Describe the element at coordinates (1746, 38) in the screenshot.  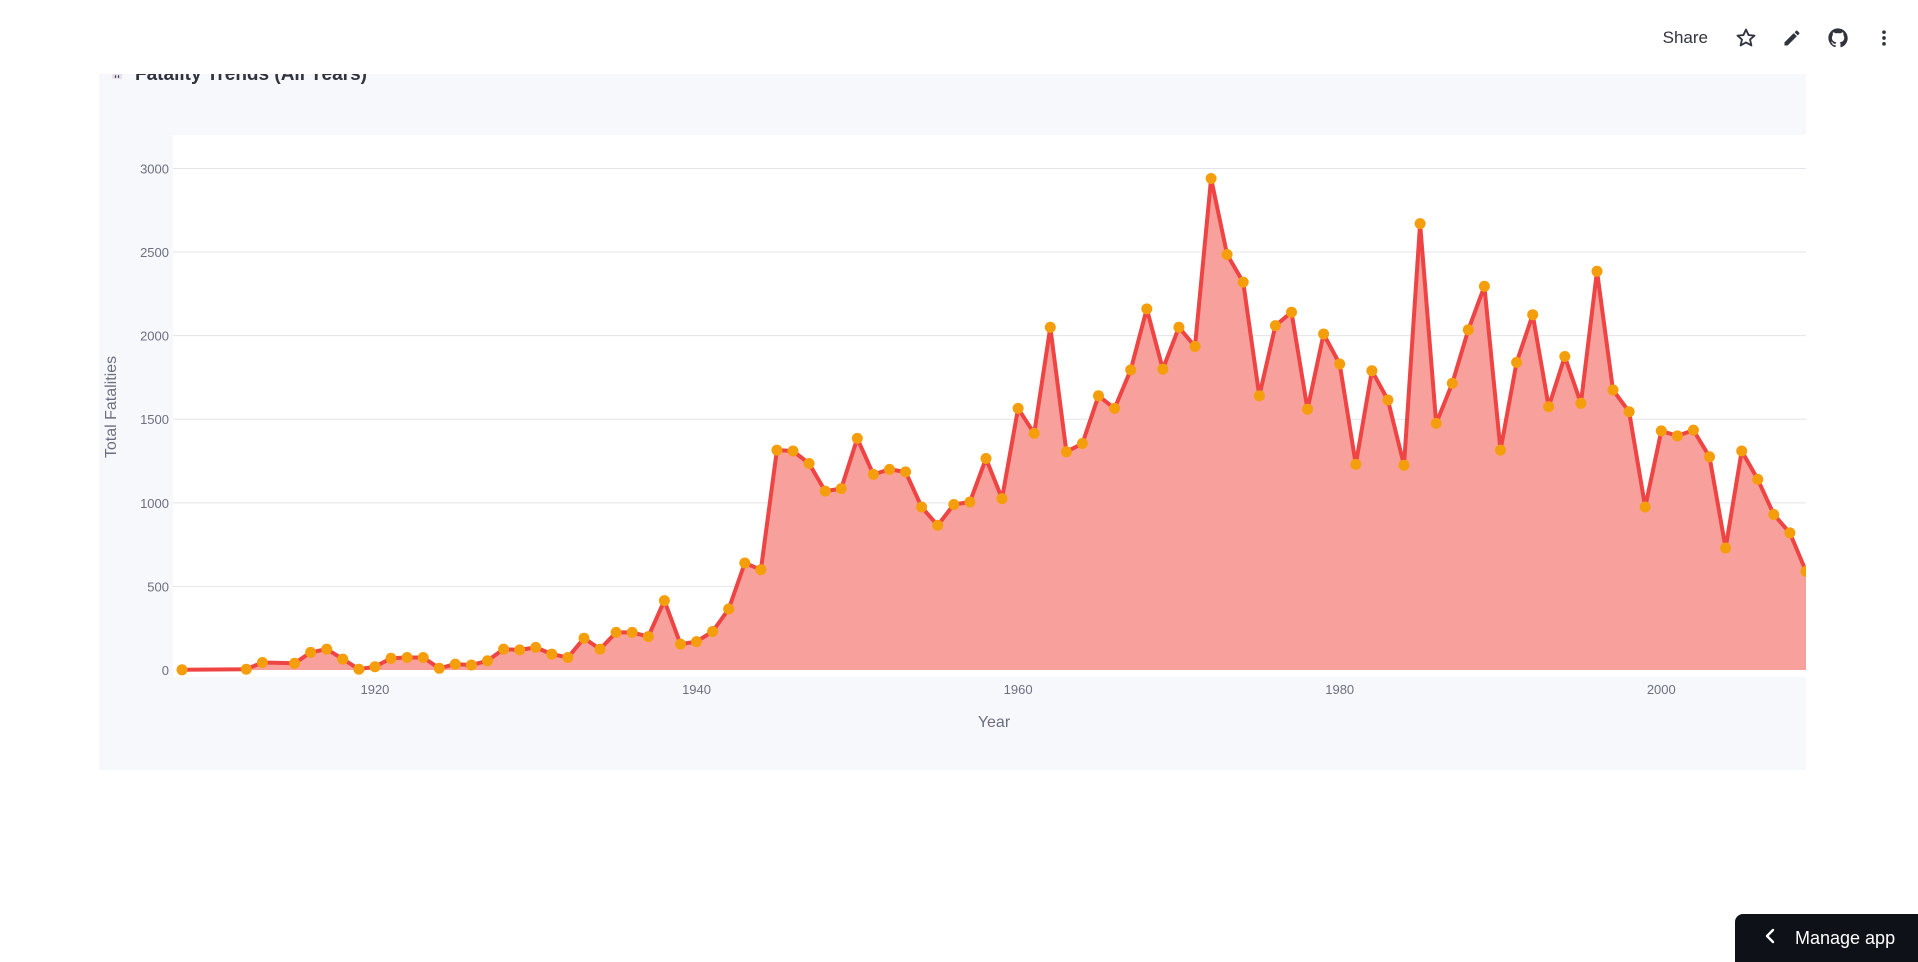
I see `star-icon` at that location.